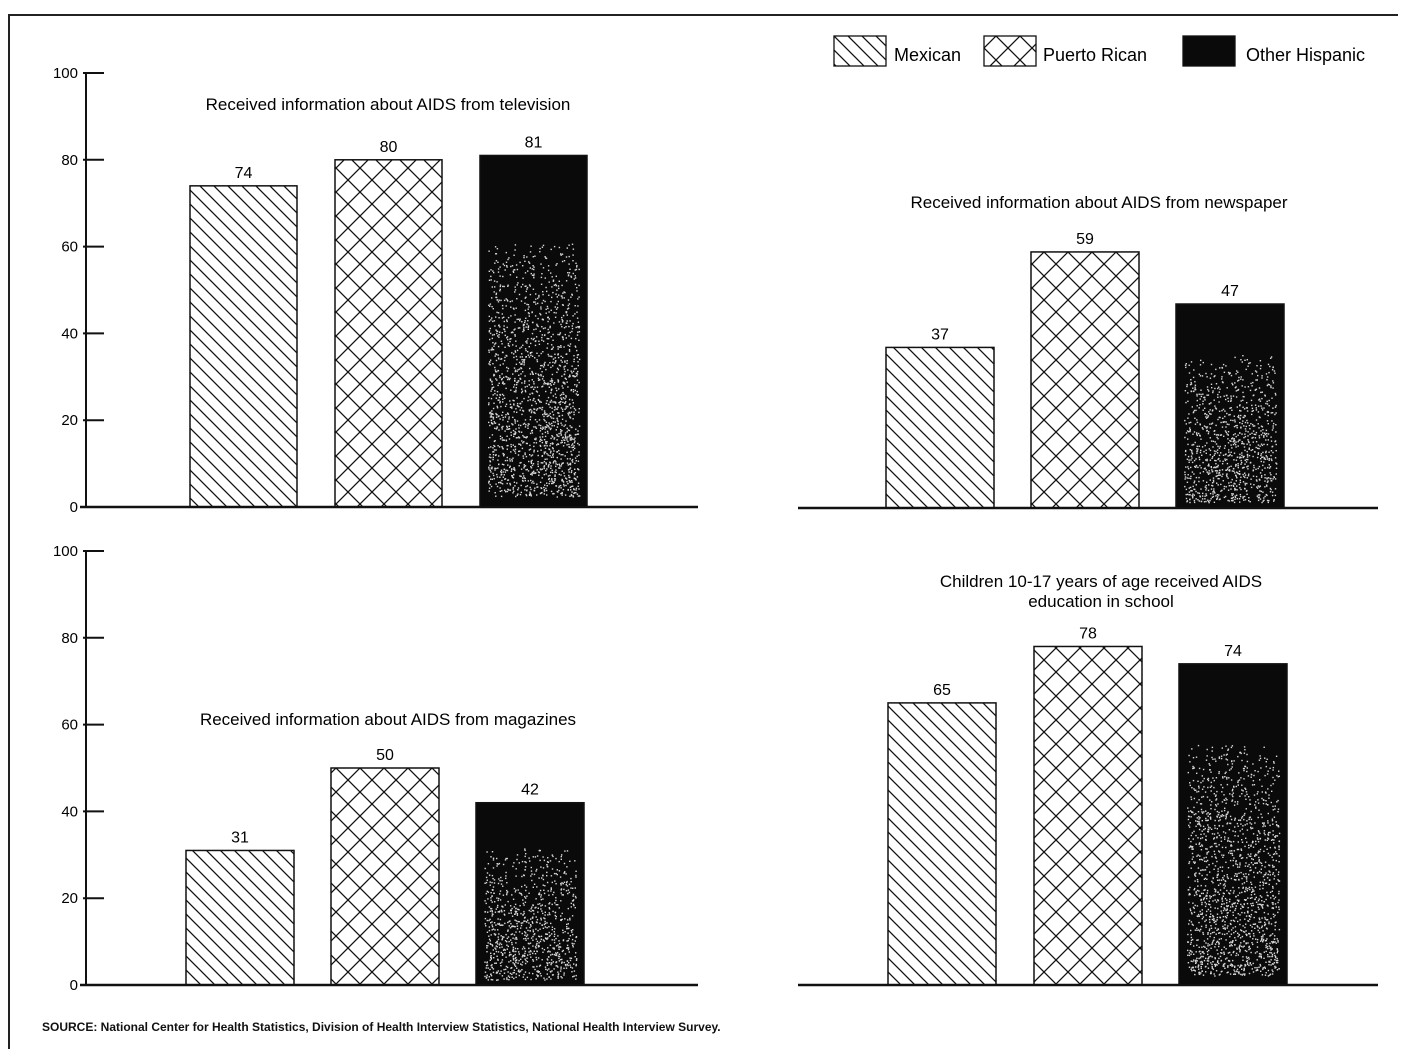  Describe the element at coordinates (940, 334) in the screenshot. I see `bar-value-label: 37` at that location.